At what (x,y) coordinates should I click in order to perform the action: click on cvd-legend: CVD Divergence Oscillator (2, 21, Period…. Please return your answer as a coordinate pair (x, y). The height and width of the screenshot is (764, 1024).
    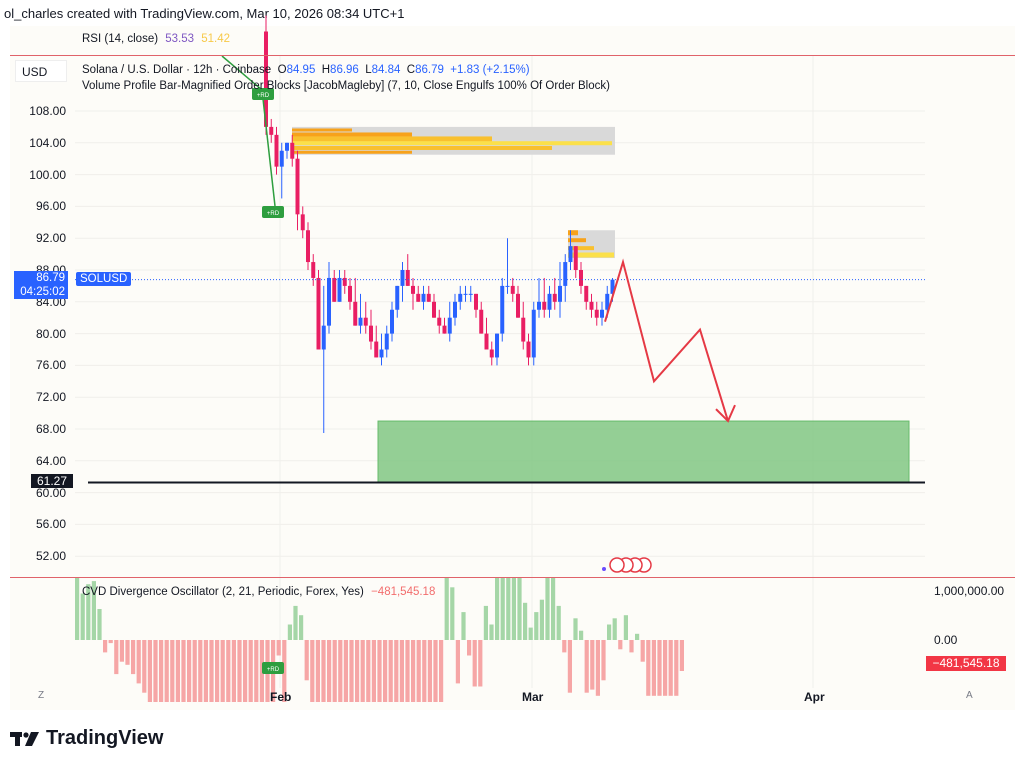
    Looking at the image, I should click on (258, 592).